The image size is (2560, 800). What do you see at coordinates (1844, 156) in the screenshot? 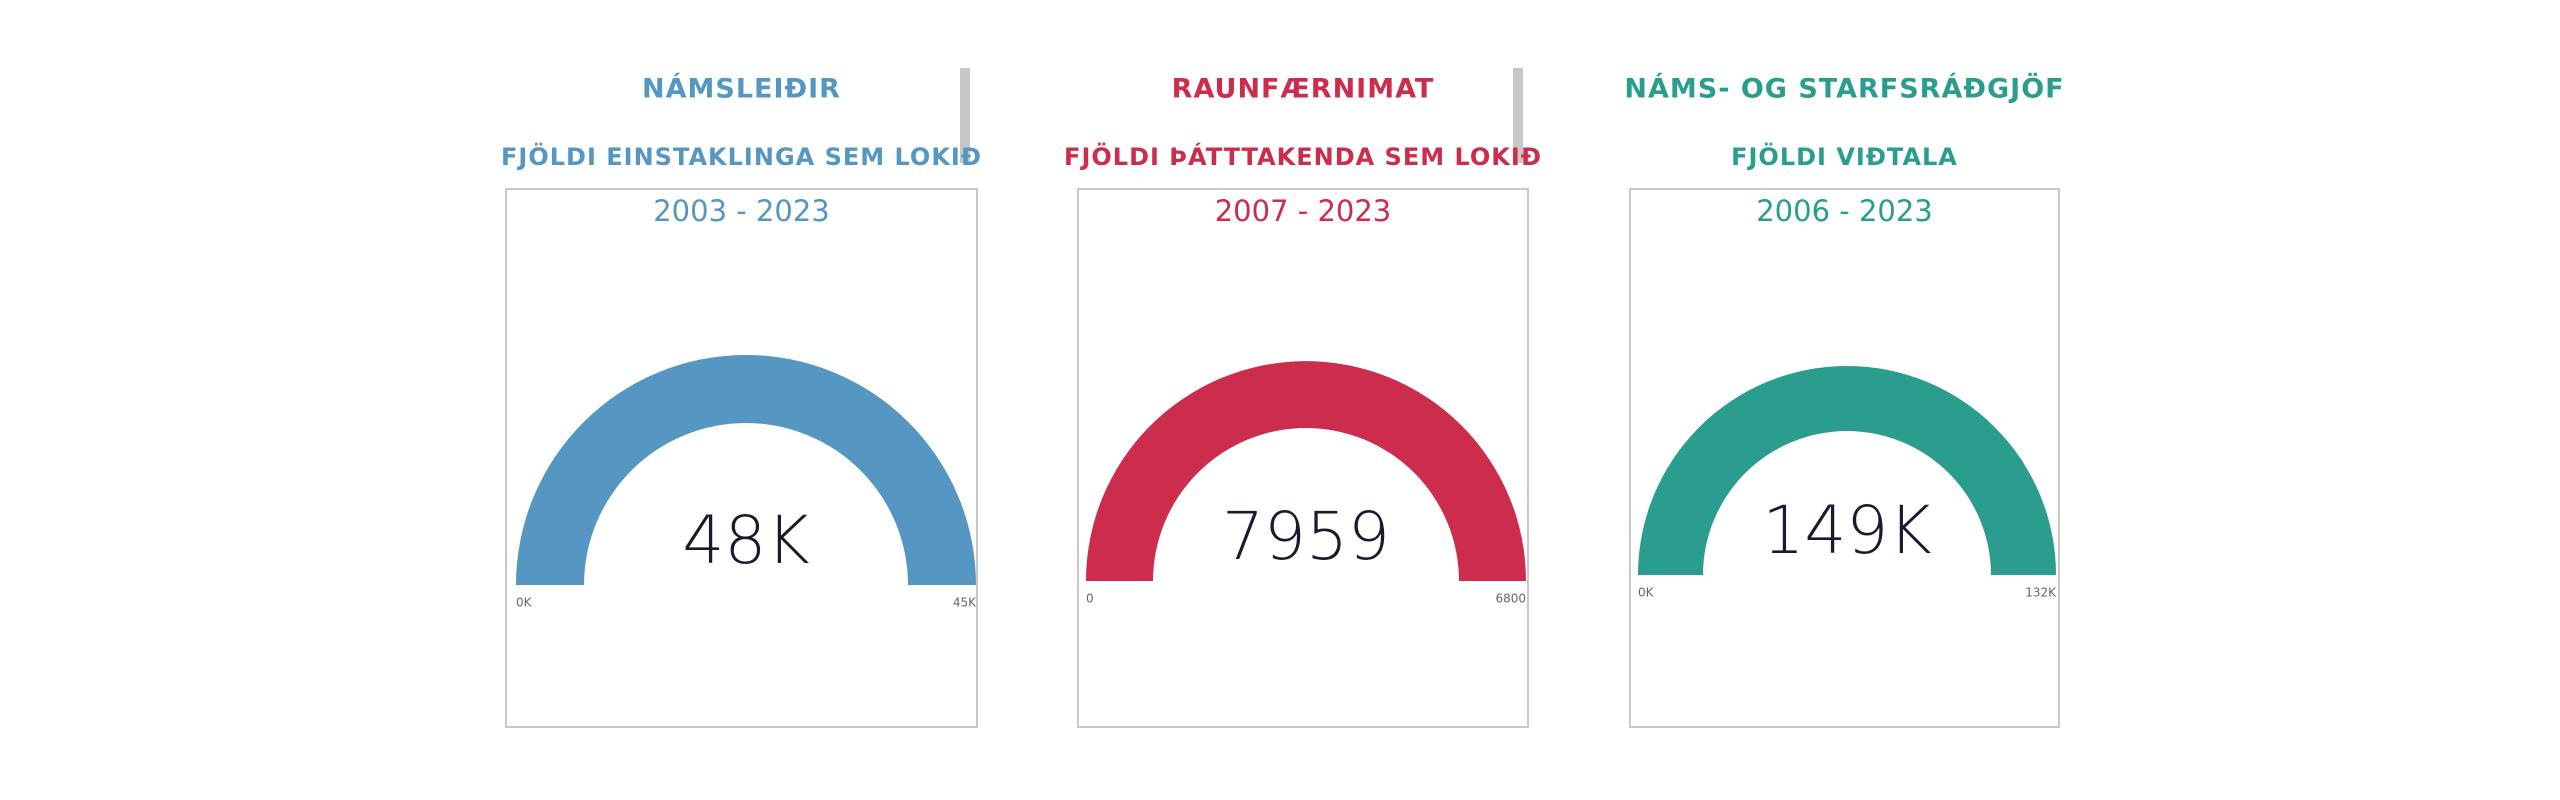
I see `subtitle: FJÖLDI VIÐTALA` at bounding box center [1844, 156].